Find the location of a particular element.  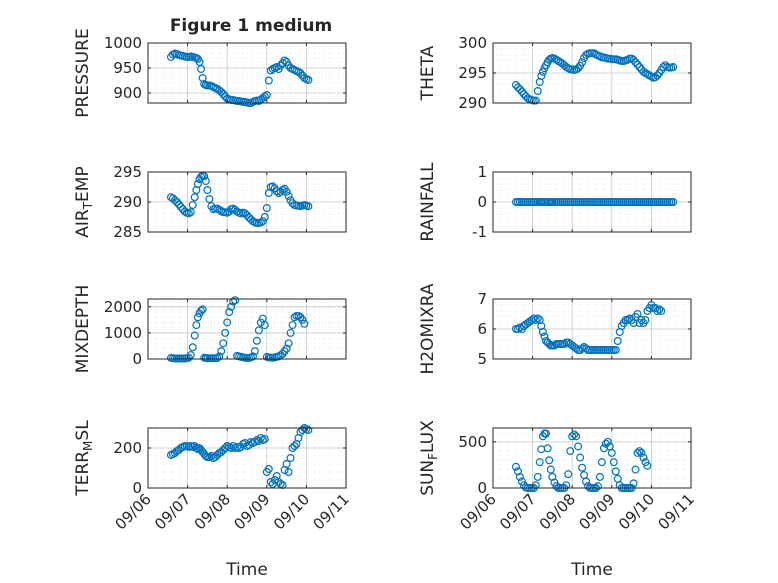

x-axis-label: Time is located at coordinates (246, 570).